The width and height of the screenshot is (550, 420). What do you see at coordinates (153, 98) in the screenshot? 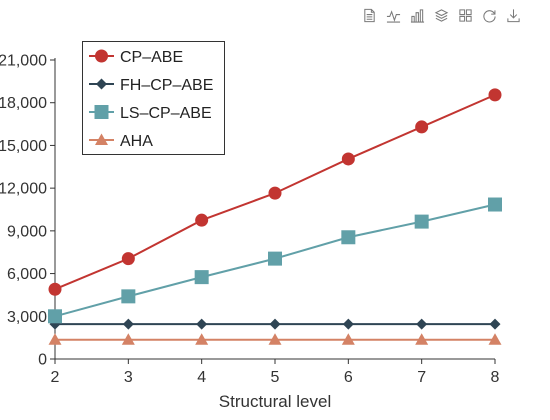
I see `legend: CP–ABE FH–CP–ABE LS–CP–ABE AHA` at bounding box center [153, 98].